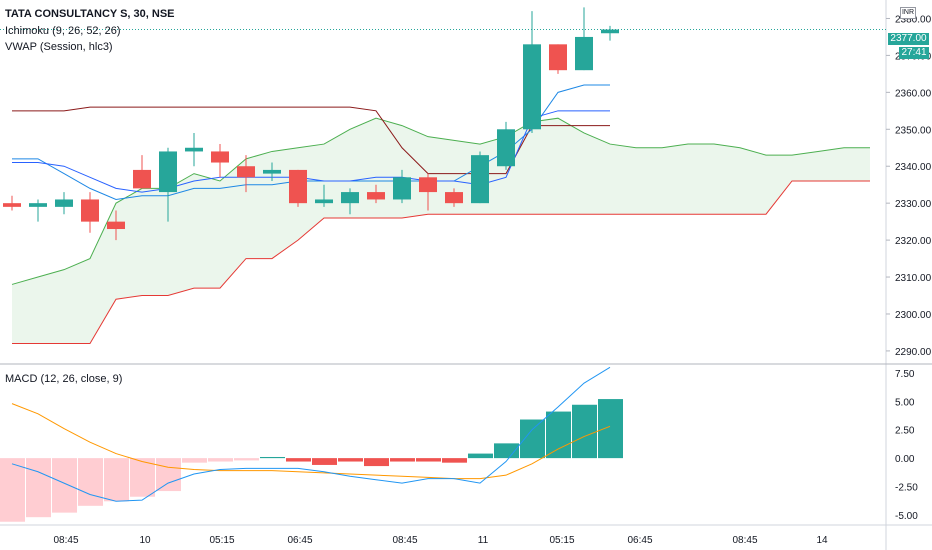 The width and height of the screenshot is (932, 550). Describe the element at coordinates (822, 540) in the screenshot. I see `time-tick-label: 14` at that location.